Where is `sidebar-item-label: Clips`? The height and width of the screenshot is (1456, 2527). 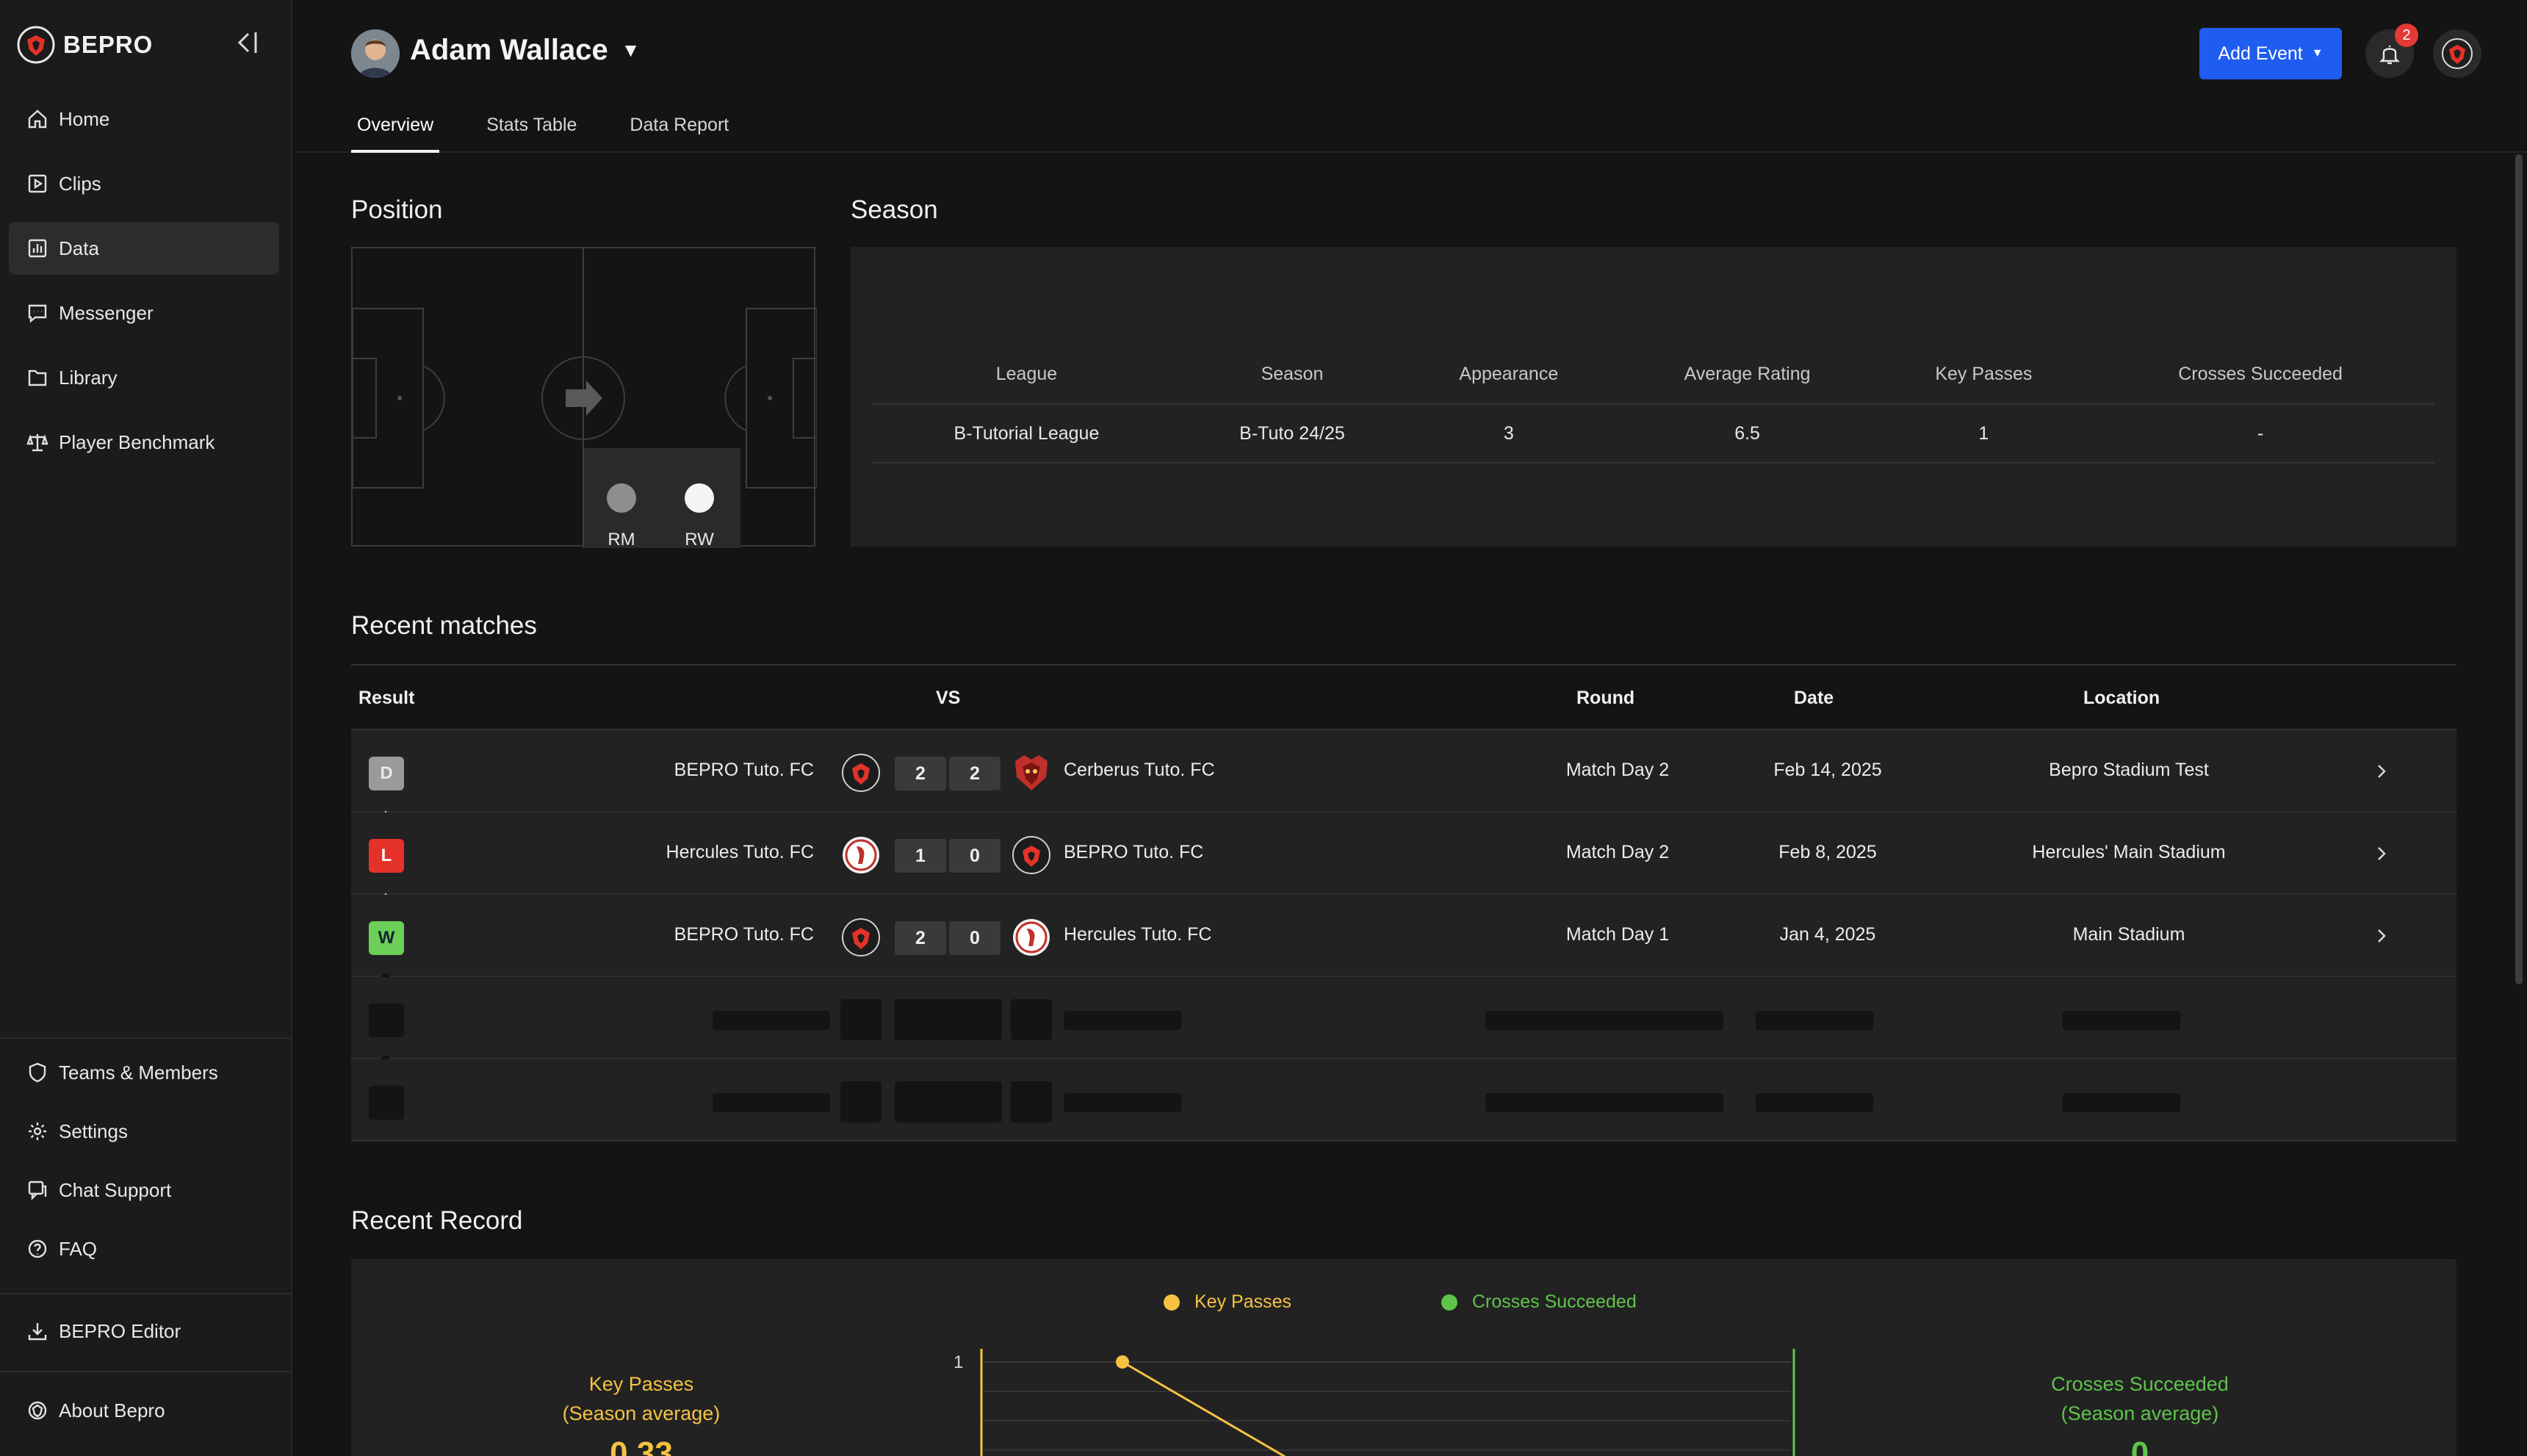
sidebar-item-label: Clips is located at coordinates (80, 183).